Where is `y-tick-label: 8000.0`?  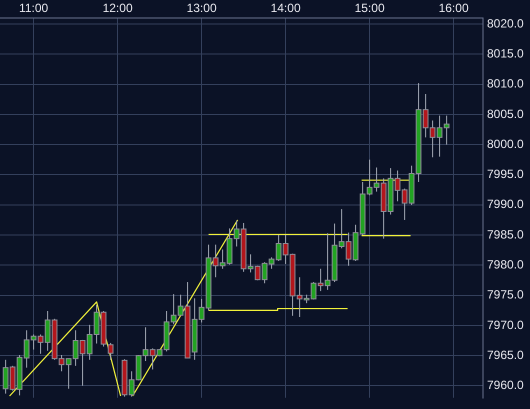 y-tick-label: 8000.0 is located at coordinates (505, 143).